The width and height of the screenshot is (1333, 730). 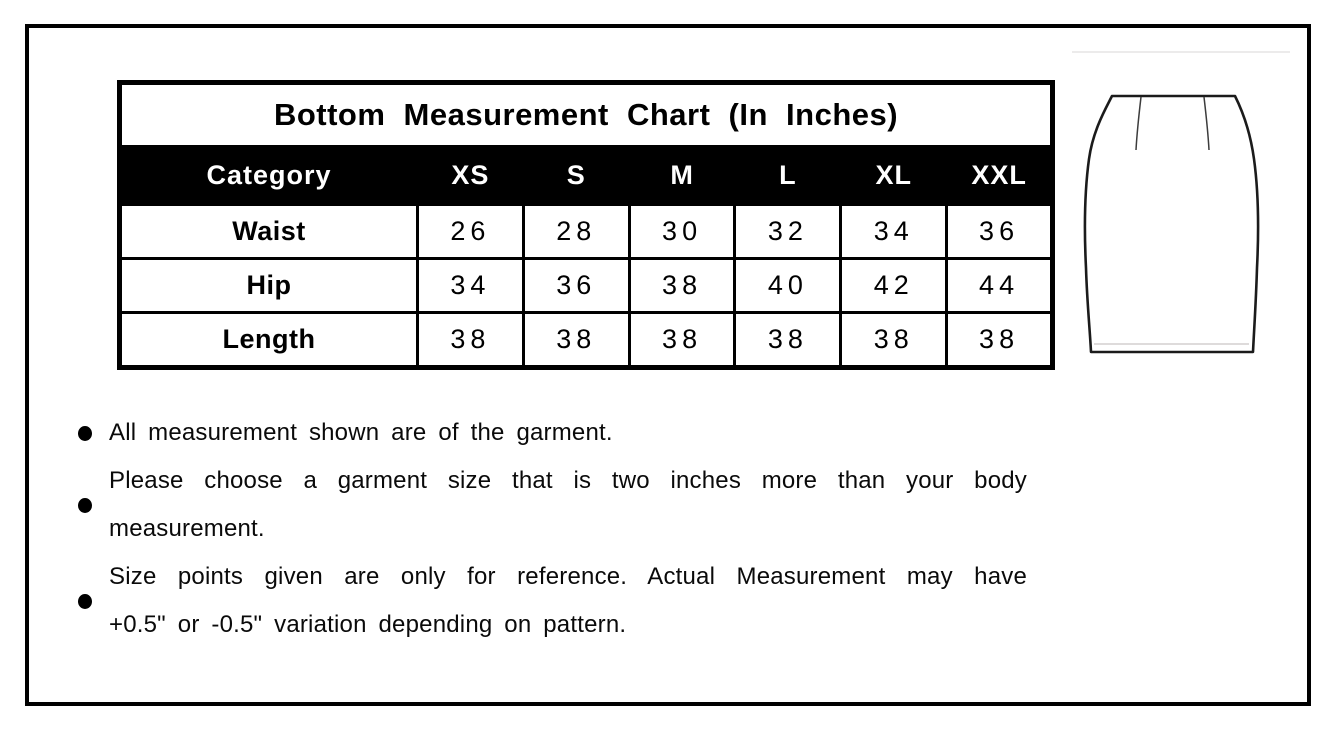 What do you see at coordinates (1138, 123) in the screenshot?
I see `skirt-left-dart` at bounding box center [1138, 123].